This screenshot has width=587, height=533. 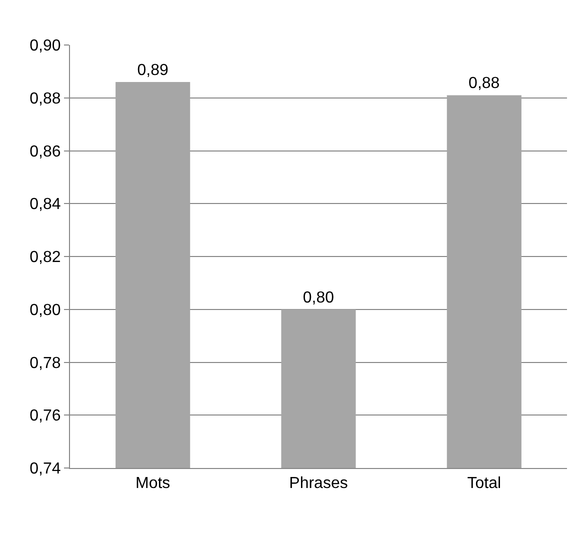 What do you see at coordinates (45, 310) in the screenshot?
I see `y-tick-label: 0,80` at bounding box center [45, 310].